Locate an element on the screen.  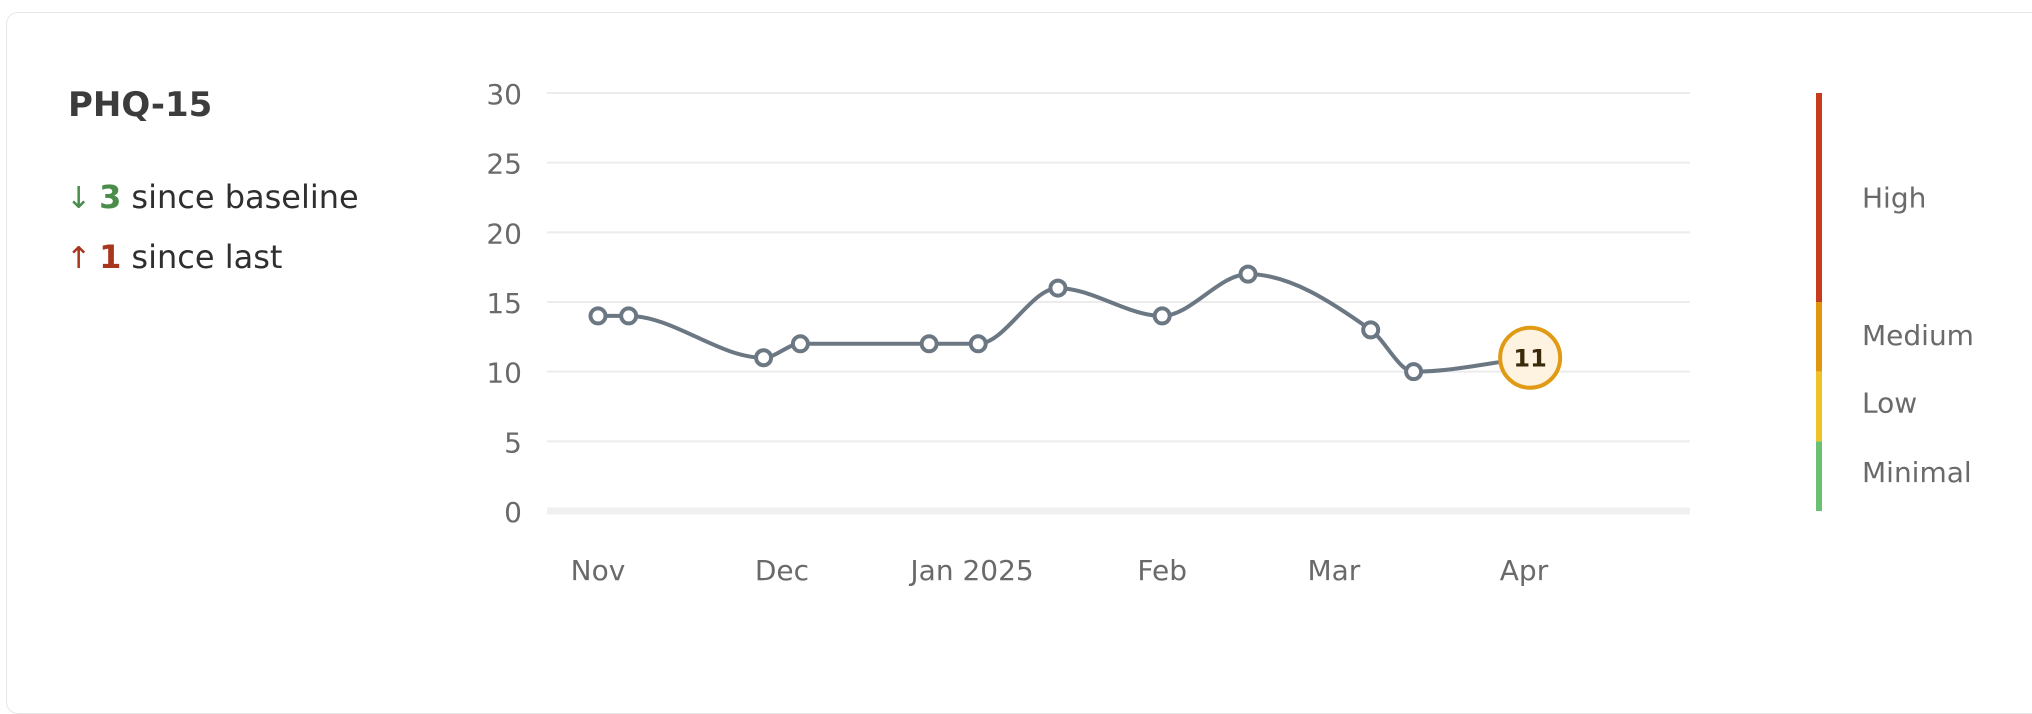
y-tick-label: 25 is located at coordinates (504, 164).